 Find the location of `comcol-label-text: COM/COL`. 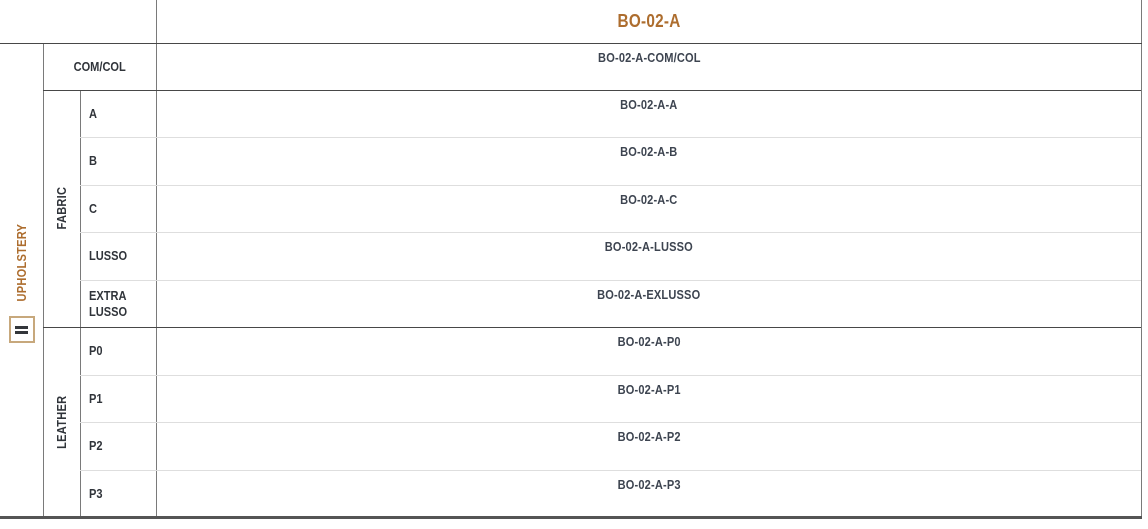

comcol-label-text: COM/COL is located at coordinates (99, 66).